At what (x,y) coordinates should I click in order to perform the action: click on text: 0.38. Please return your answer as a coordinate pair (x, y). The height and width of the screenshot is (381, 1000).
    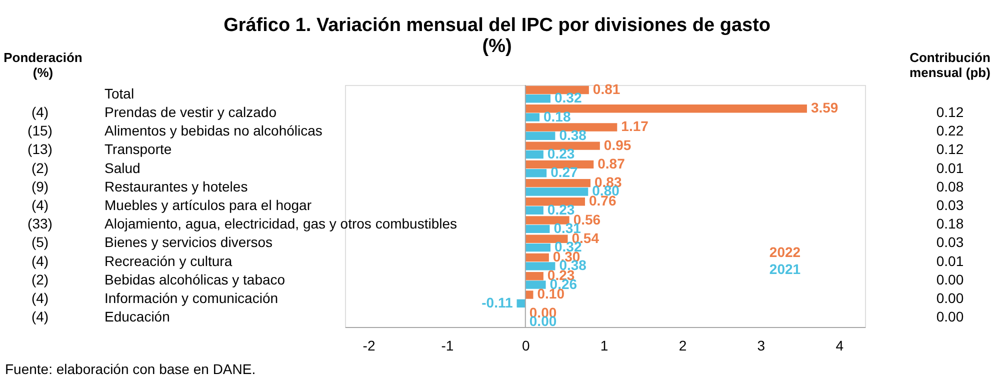
    Looking at the image, I should click on (572, 134).